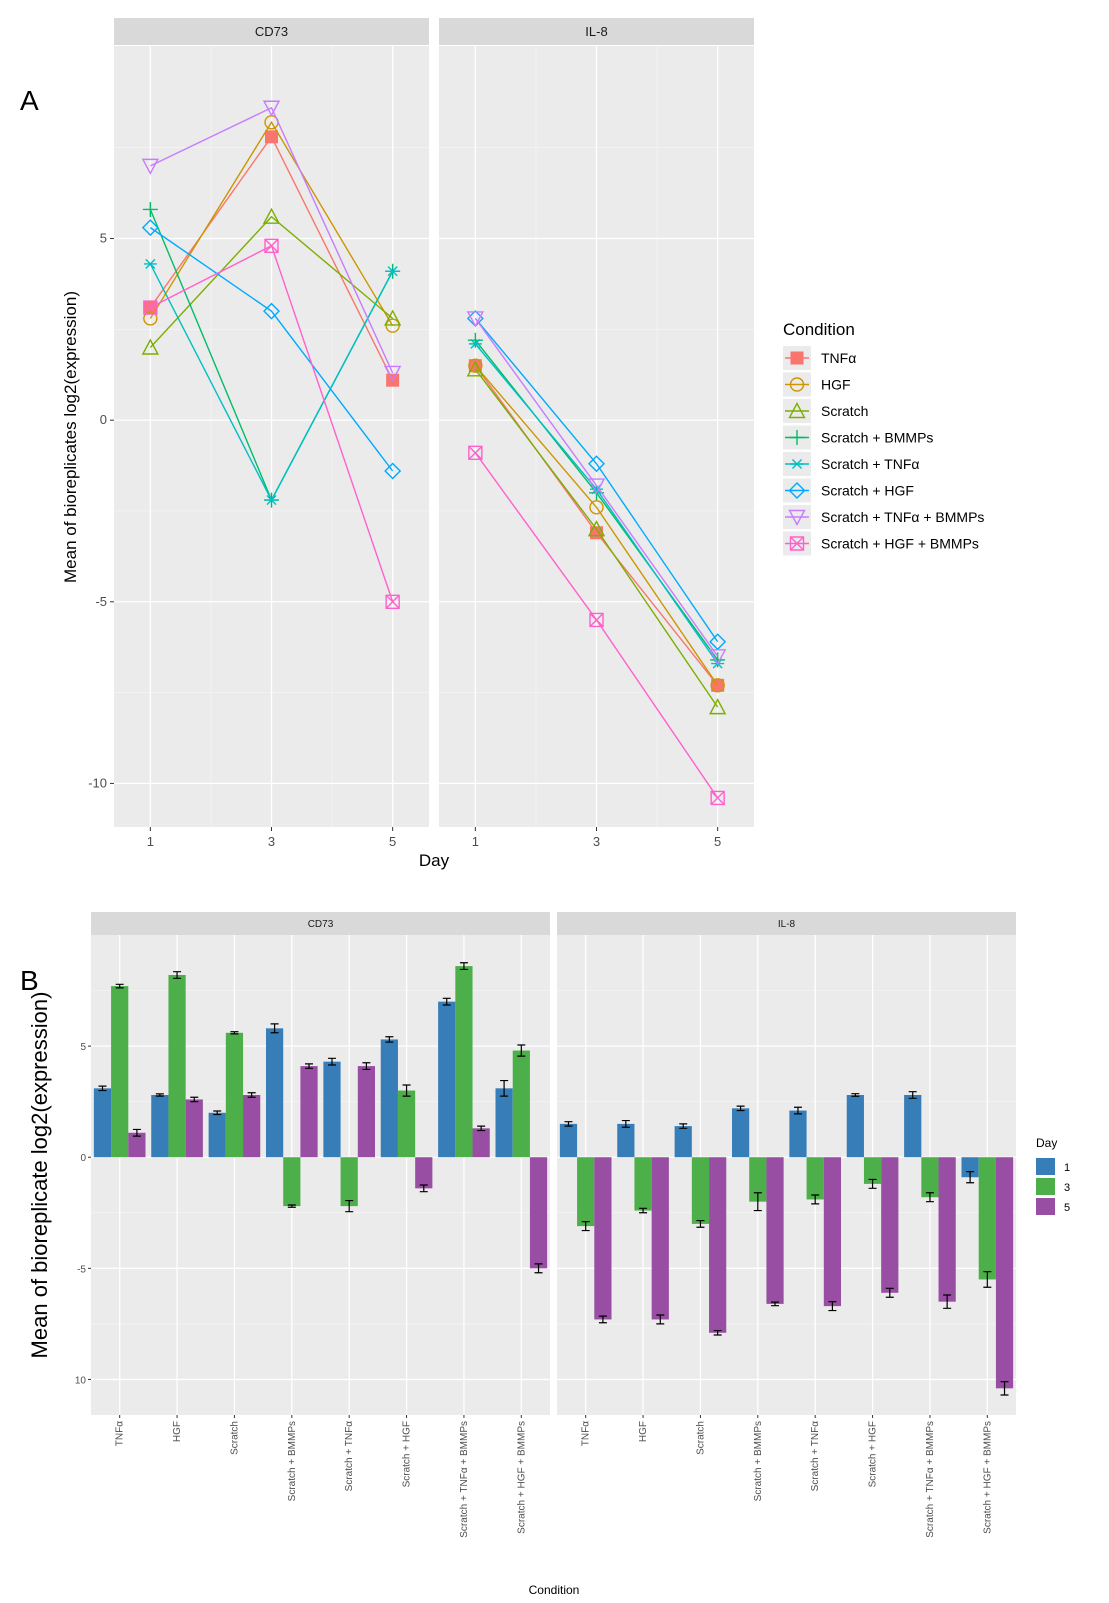 Image resolution: width=1109 pixels, height=1603 pixels. Describe the element at coordinates (797, 384) in the screenshot. I see `legend-marker-hgf` at that location.